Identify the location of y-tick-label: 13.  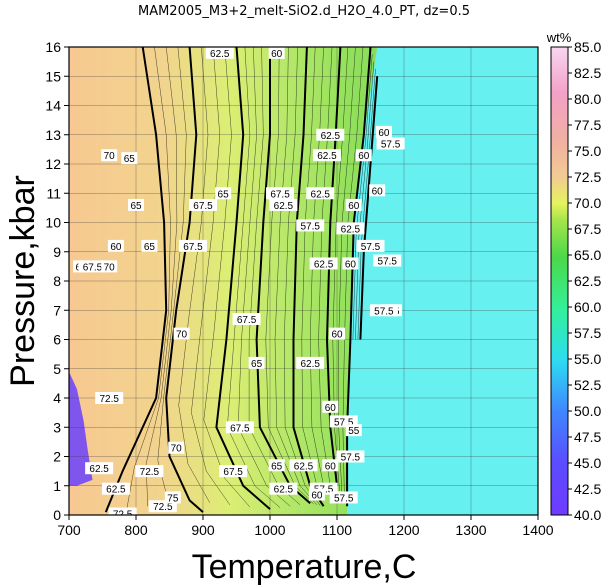
(53, 135).